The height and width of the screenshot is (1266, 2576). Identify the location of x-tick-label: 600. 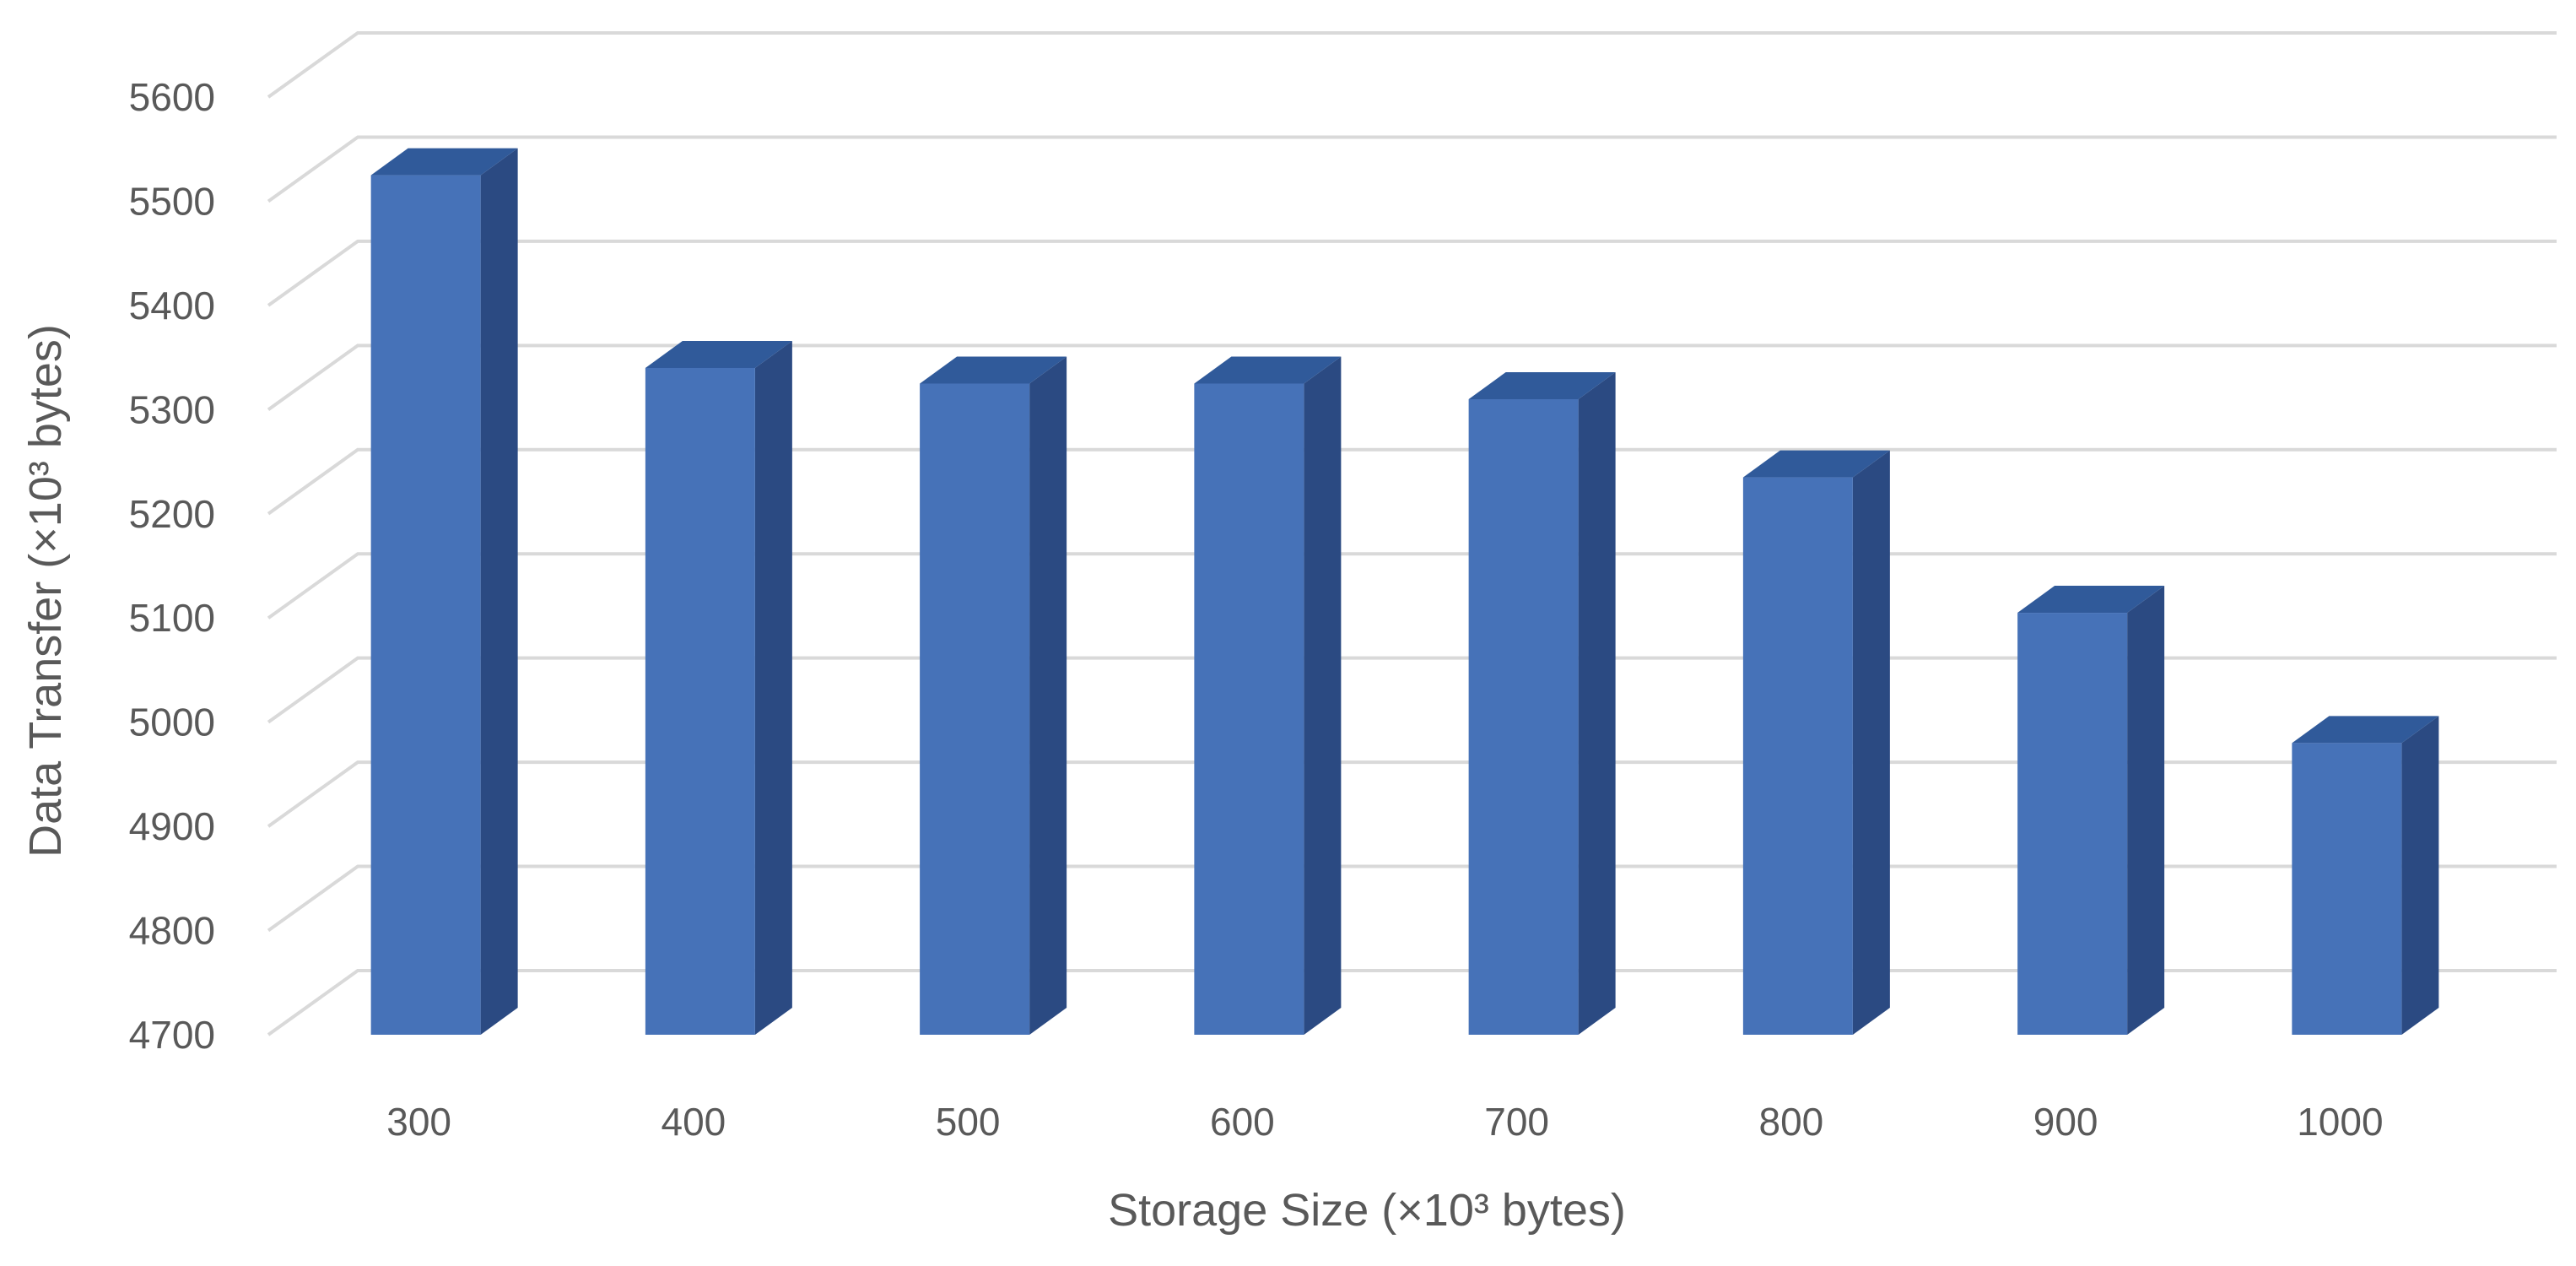
(1242, 1122).